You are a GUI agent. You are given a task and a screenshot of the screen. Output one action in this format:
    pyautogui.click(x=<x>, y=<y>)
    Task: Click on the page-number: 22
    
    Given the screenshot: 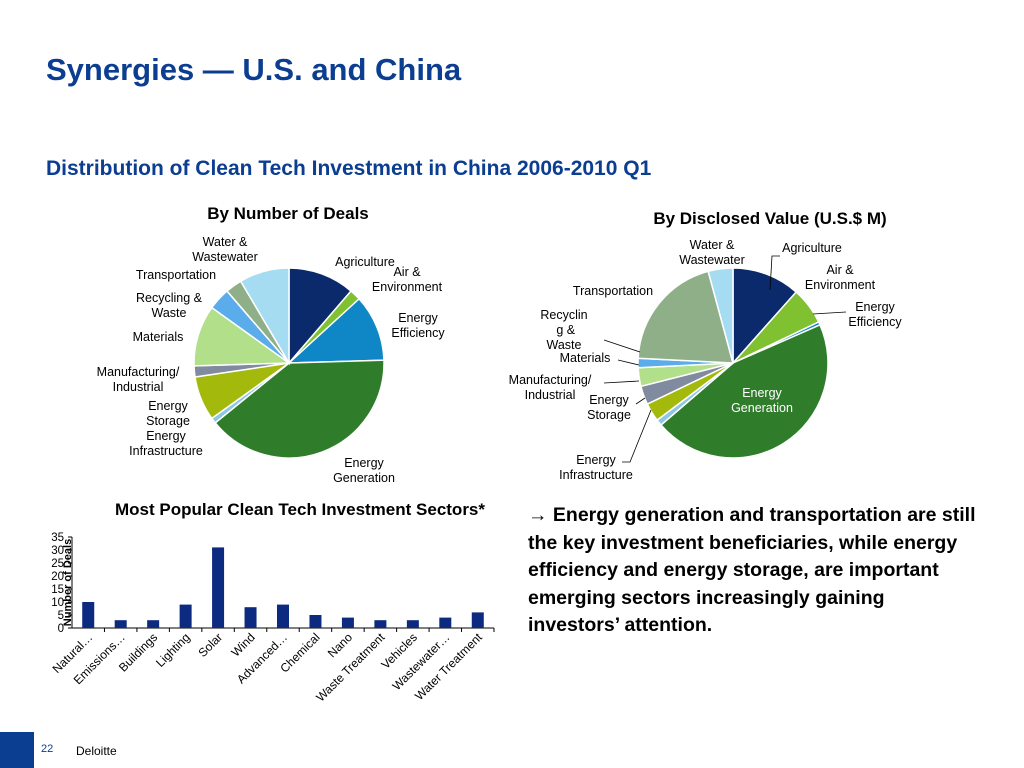 What is the action you would take?
    pyautogui.click(x=47, y=749)
    